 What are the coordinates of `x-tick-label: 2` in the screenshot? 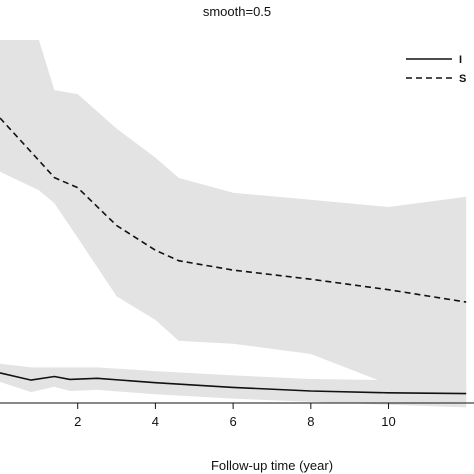 It's located at (77, 421).